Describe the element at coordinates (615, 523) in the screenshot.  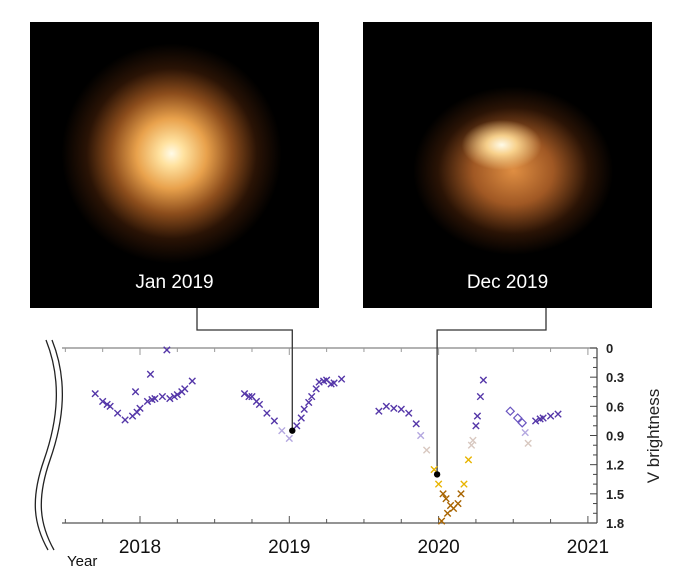
I see `y-tick-label: 1.8` at that location.